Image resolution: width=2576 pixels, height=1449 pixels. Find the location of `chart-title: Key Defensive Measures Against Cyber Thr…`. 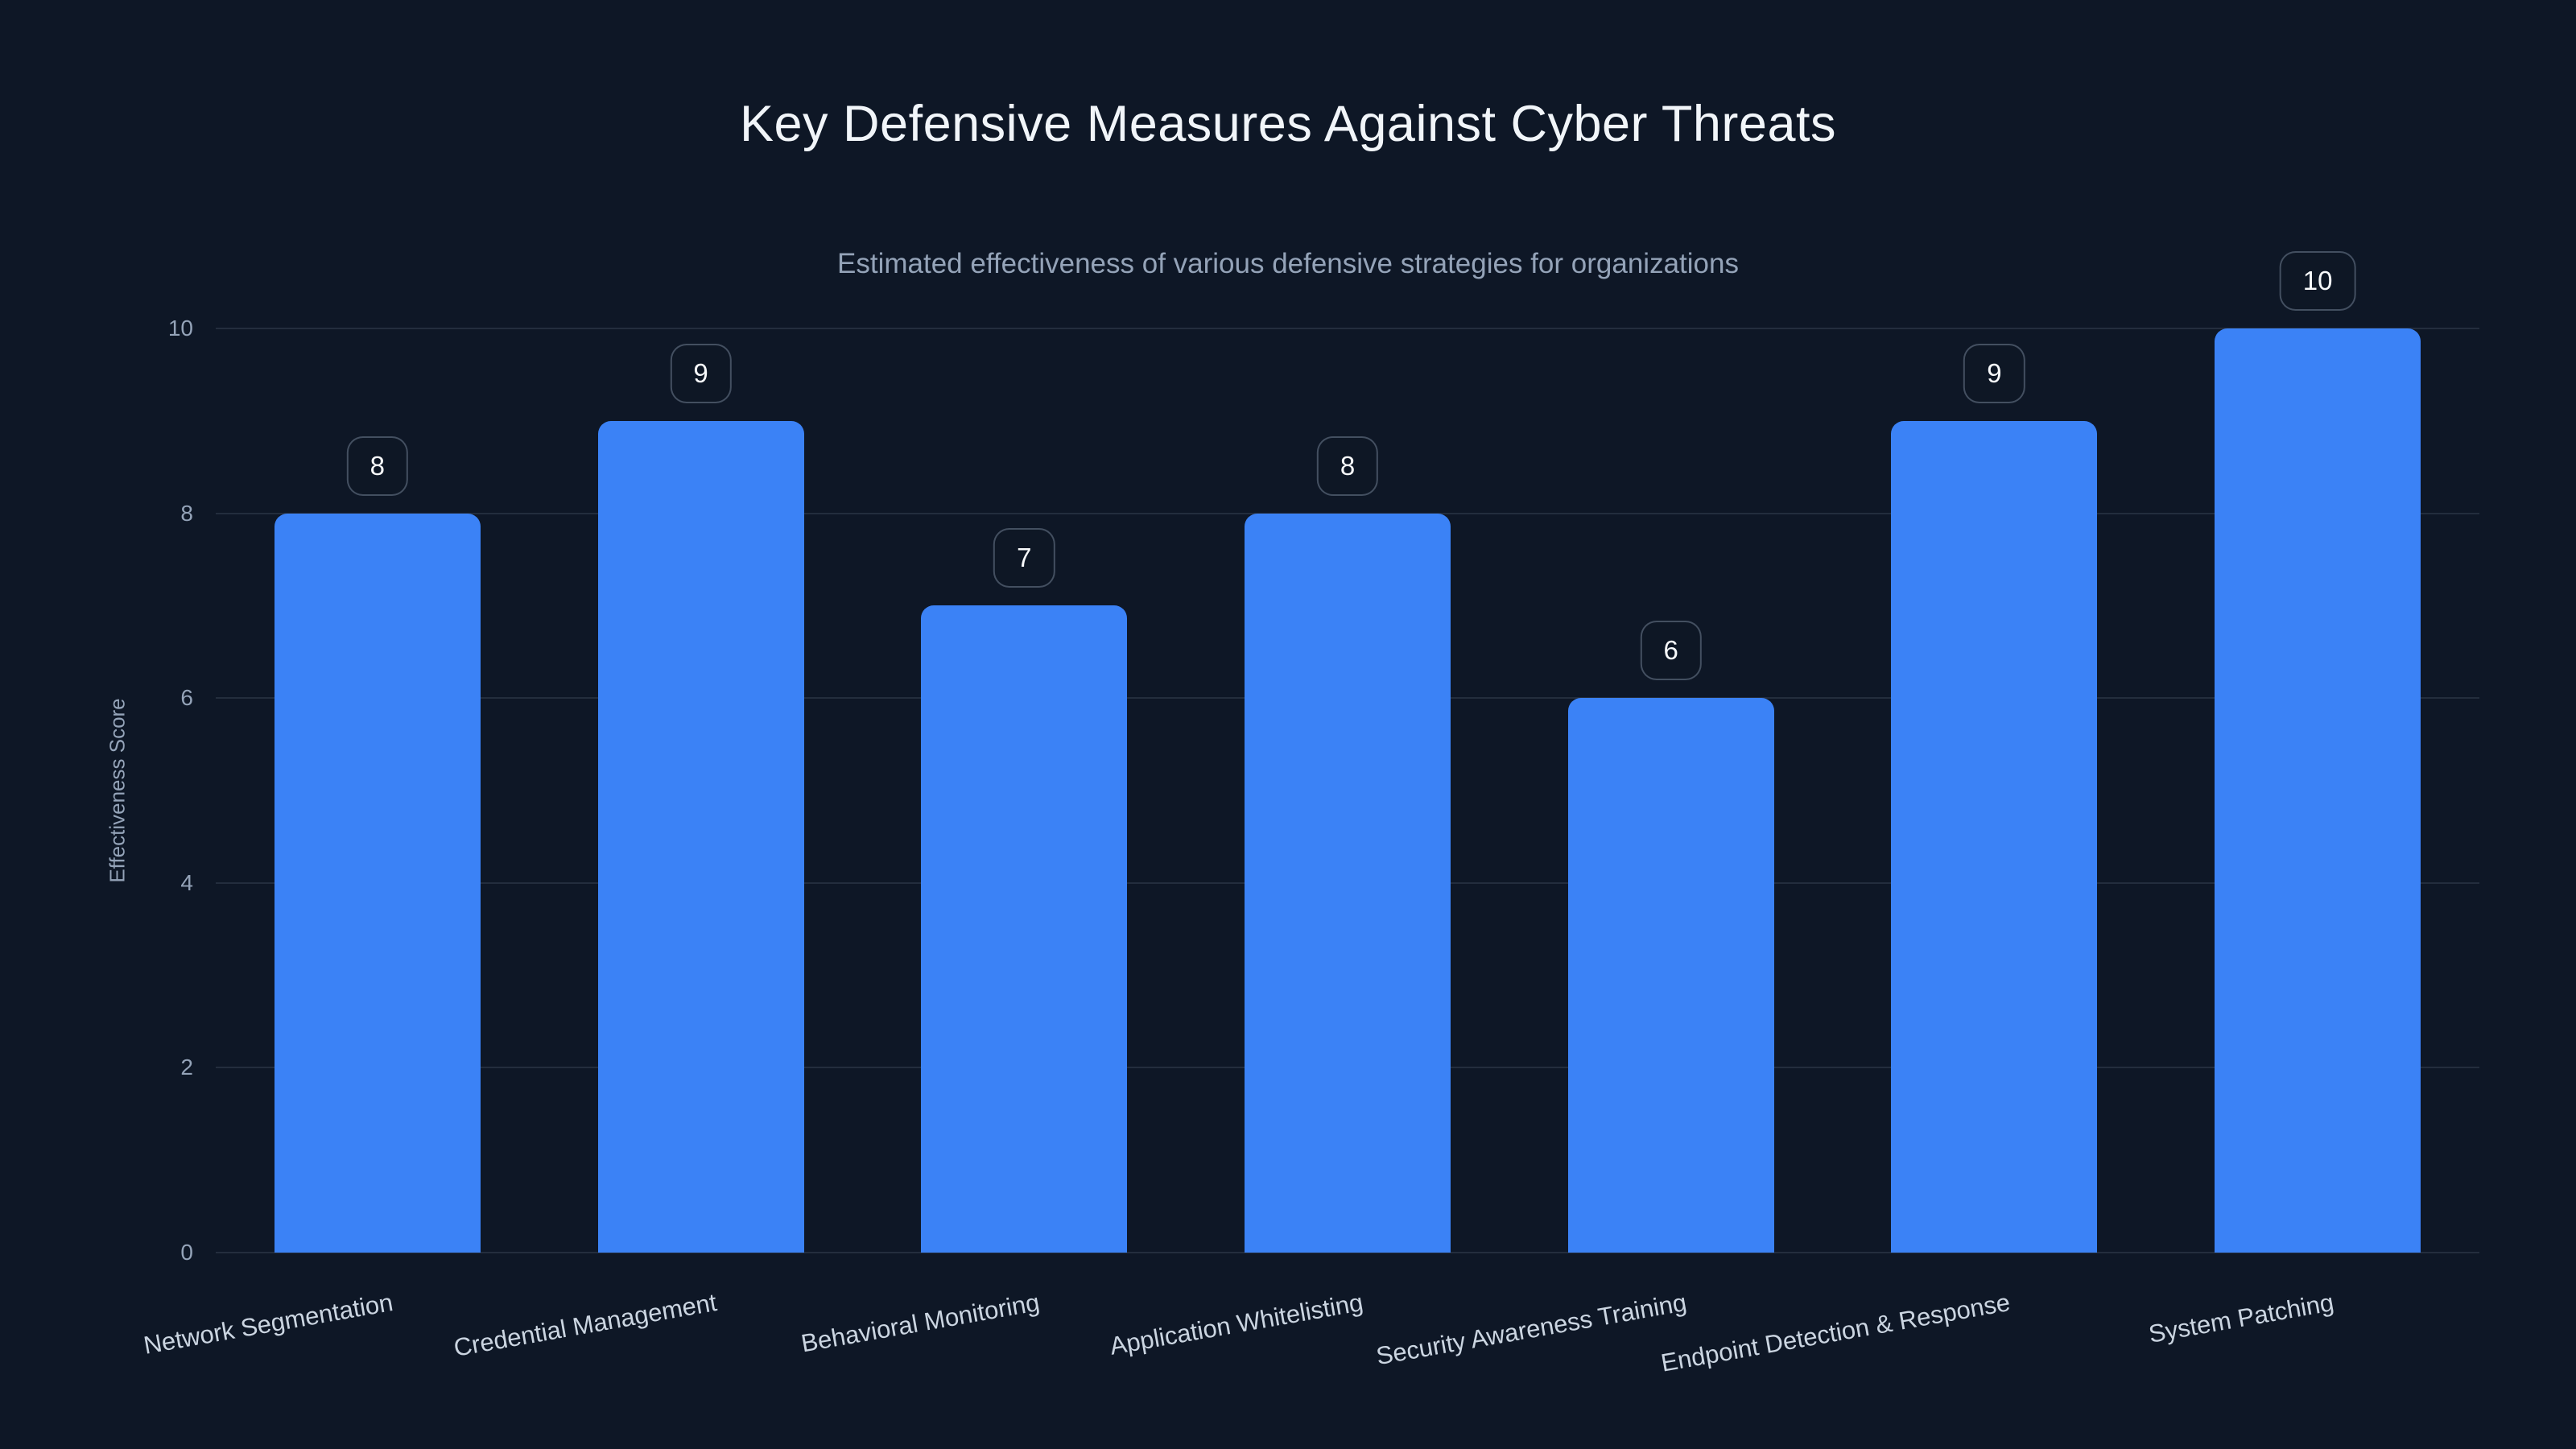

chart-title: Key Defensive Measures Against Cyber Thr… is located at coordinates (1288, 124).